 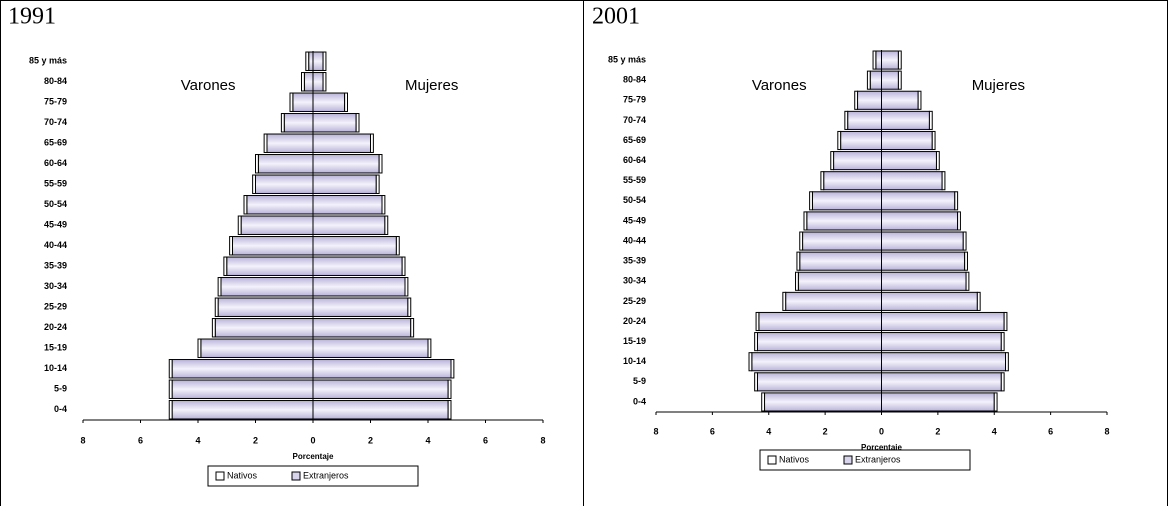 What do you see at coordinates (55, 327) in the screenshot?
I see `category-label: 20-24` at bounding box center [55, 327].